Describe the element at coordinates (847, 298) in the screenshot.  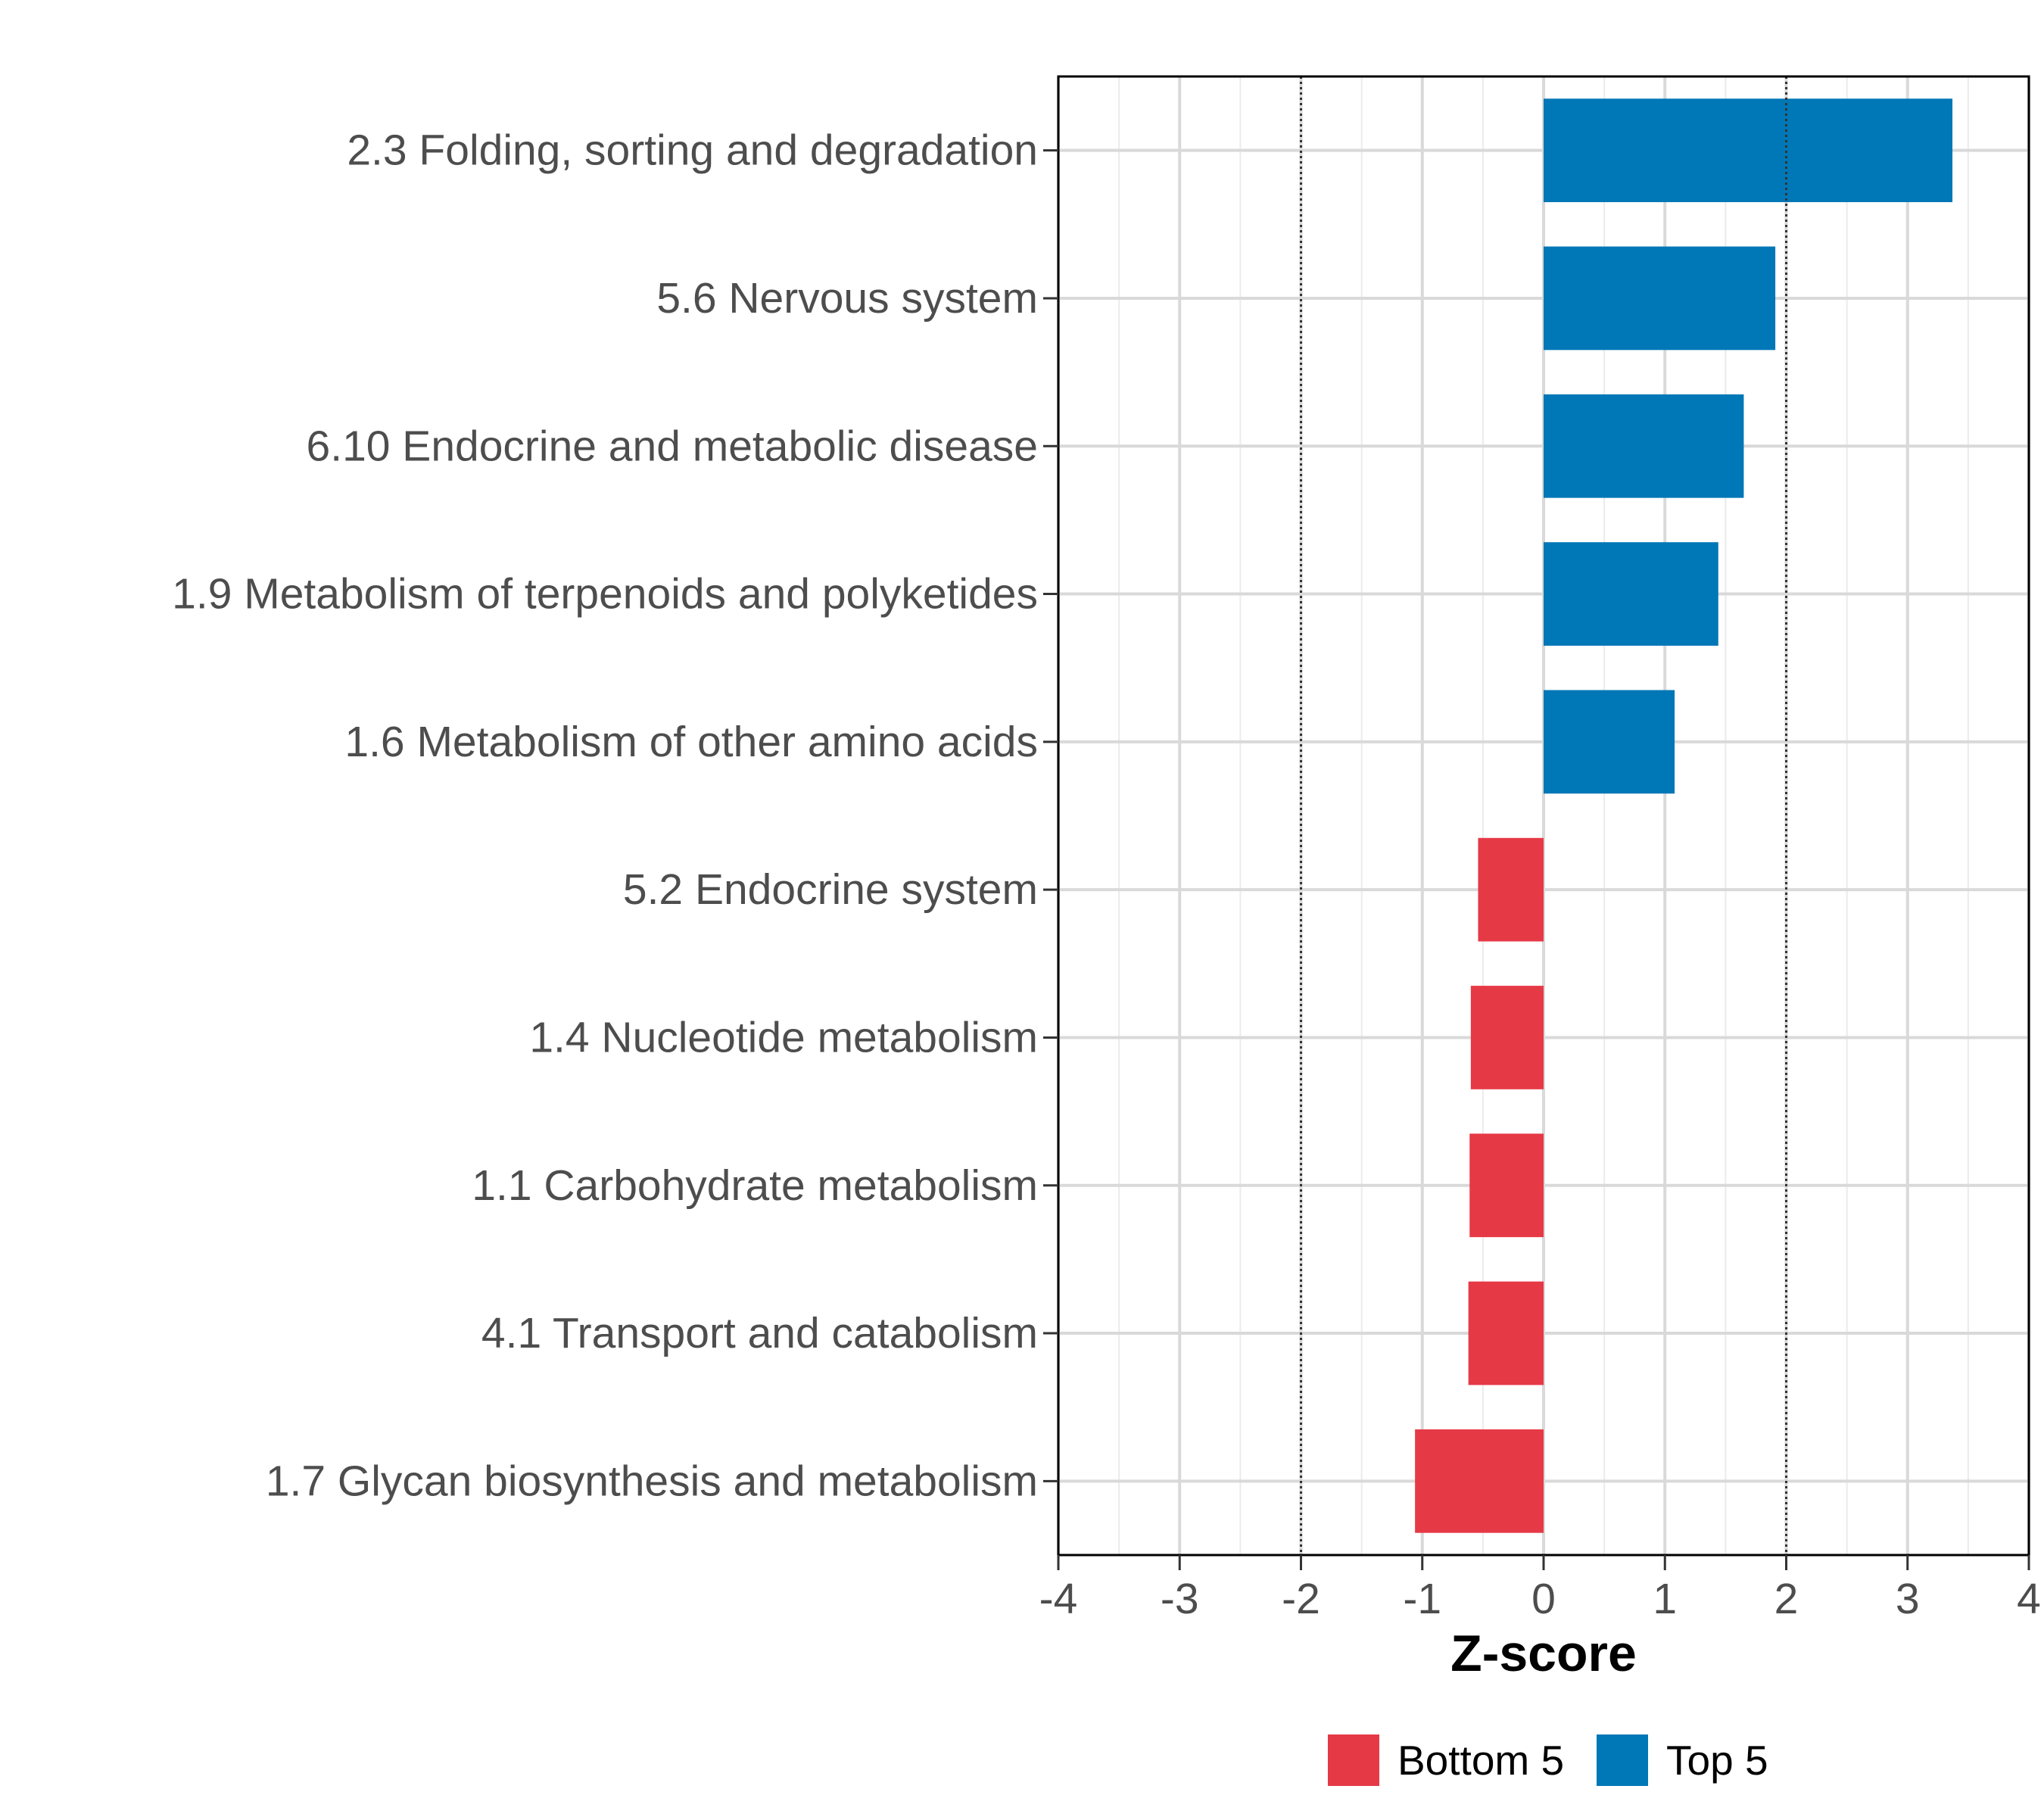
I see `category-label: 5.6 Nervous system` at that location.